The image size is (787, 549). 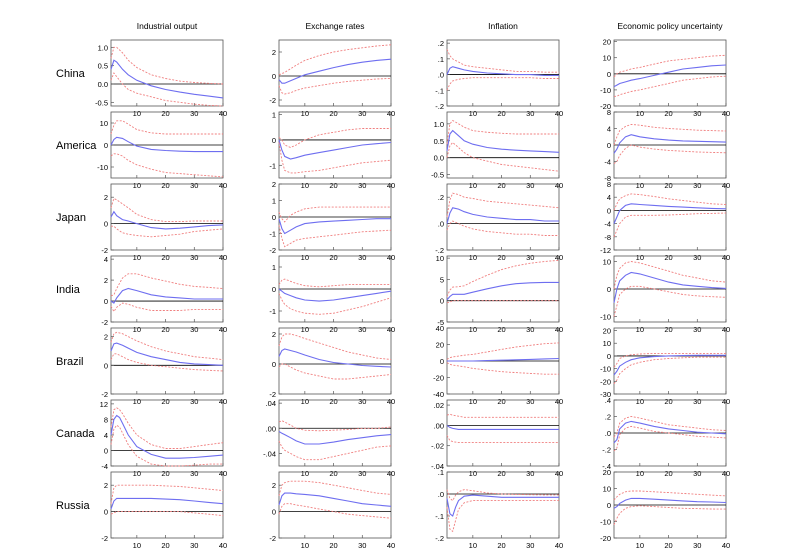 I want to click on upper-band-india-exchange-rates, so click(x=334, y=283).